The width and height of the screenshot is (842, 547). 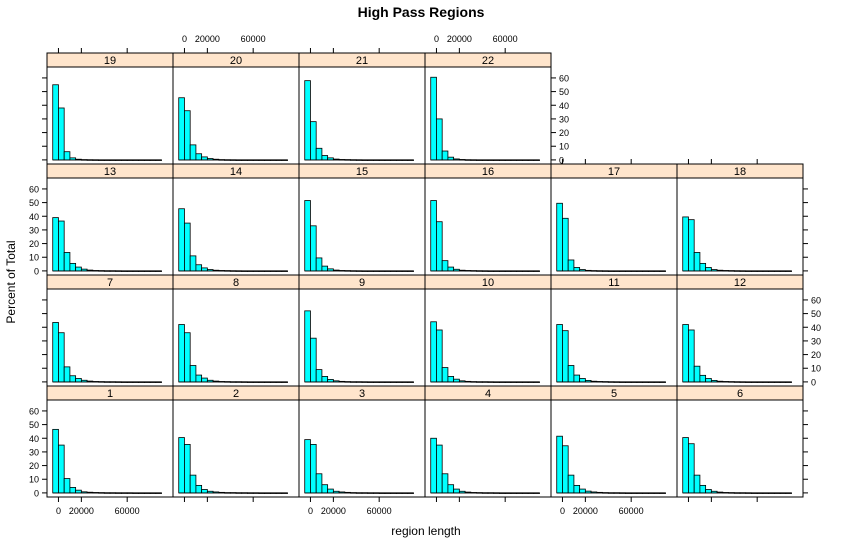 What do you see at coordinates (108, 106) in the screenshot?
I see `panel-19: 19` at bounding box center [108, 106].